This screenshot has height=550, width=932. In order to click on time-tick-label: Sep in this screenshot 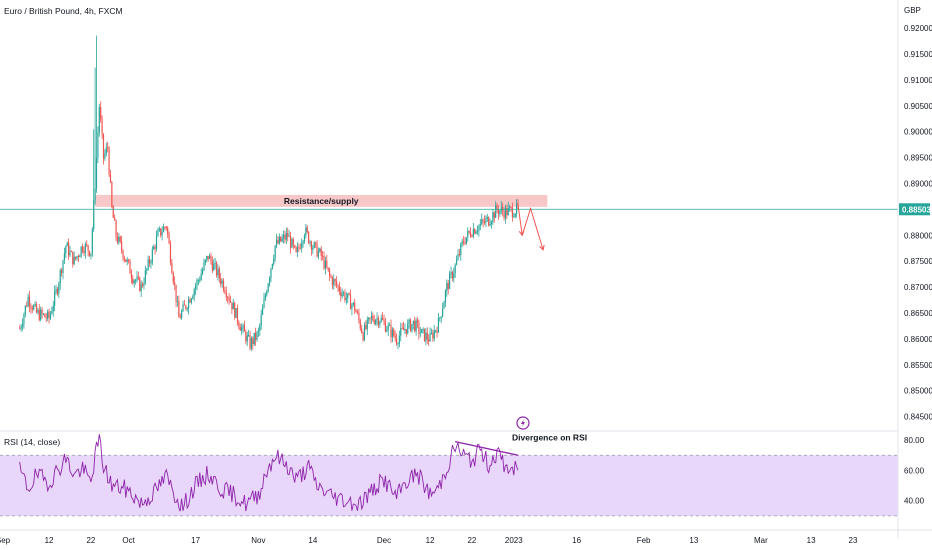, I will do `click(5, 540)`.